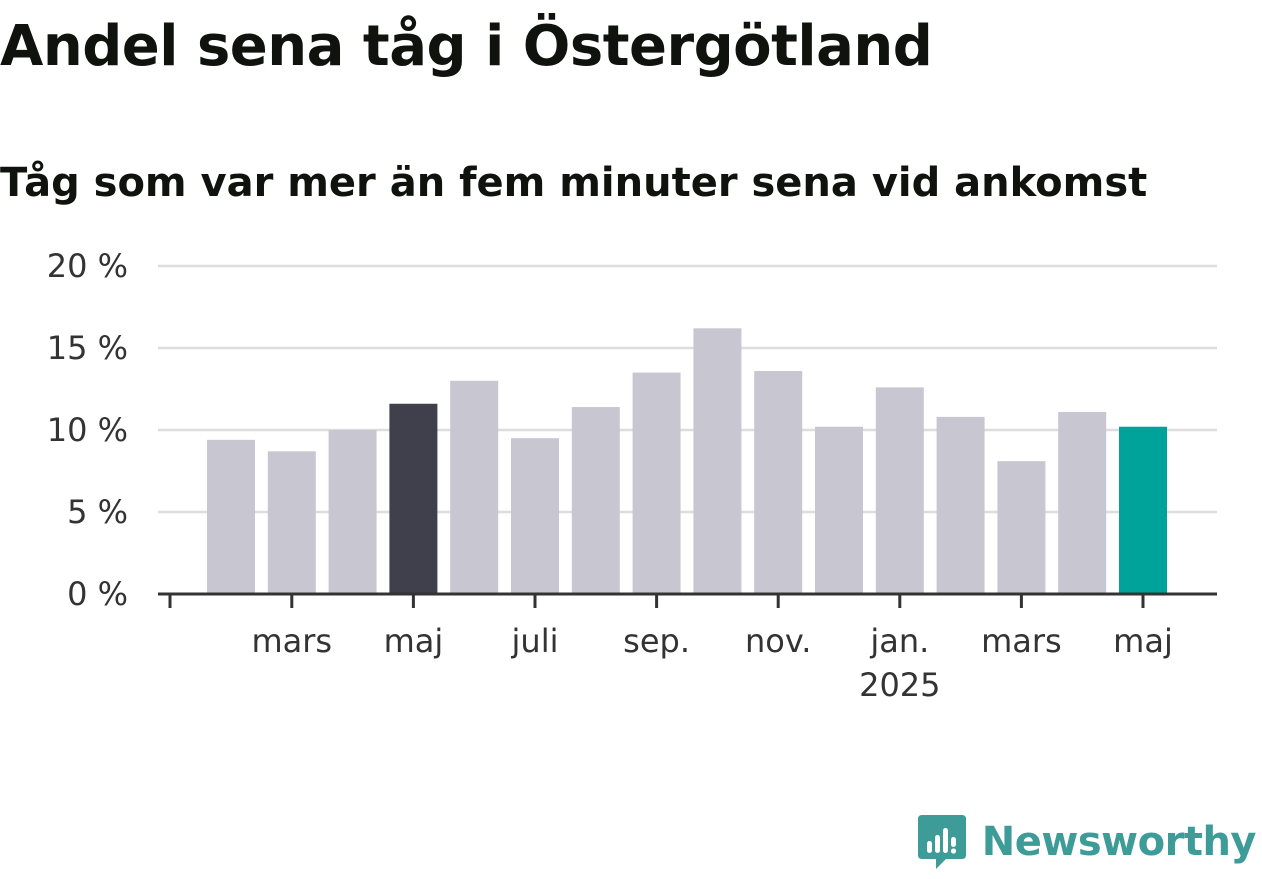 The height and width of the screenshot is (879, 1262). What do you see at coordinates (778, 641) in the screenshot?
I see `x-tick-label: nov.` at bounding box center [778, 641].